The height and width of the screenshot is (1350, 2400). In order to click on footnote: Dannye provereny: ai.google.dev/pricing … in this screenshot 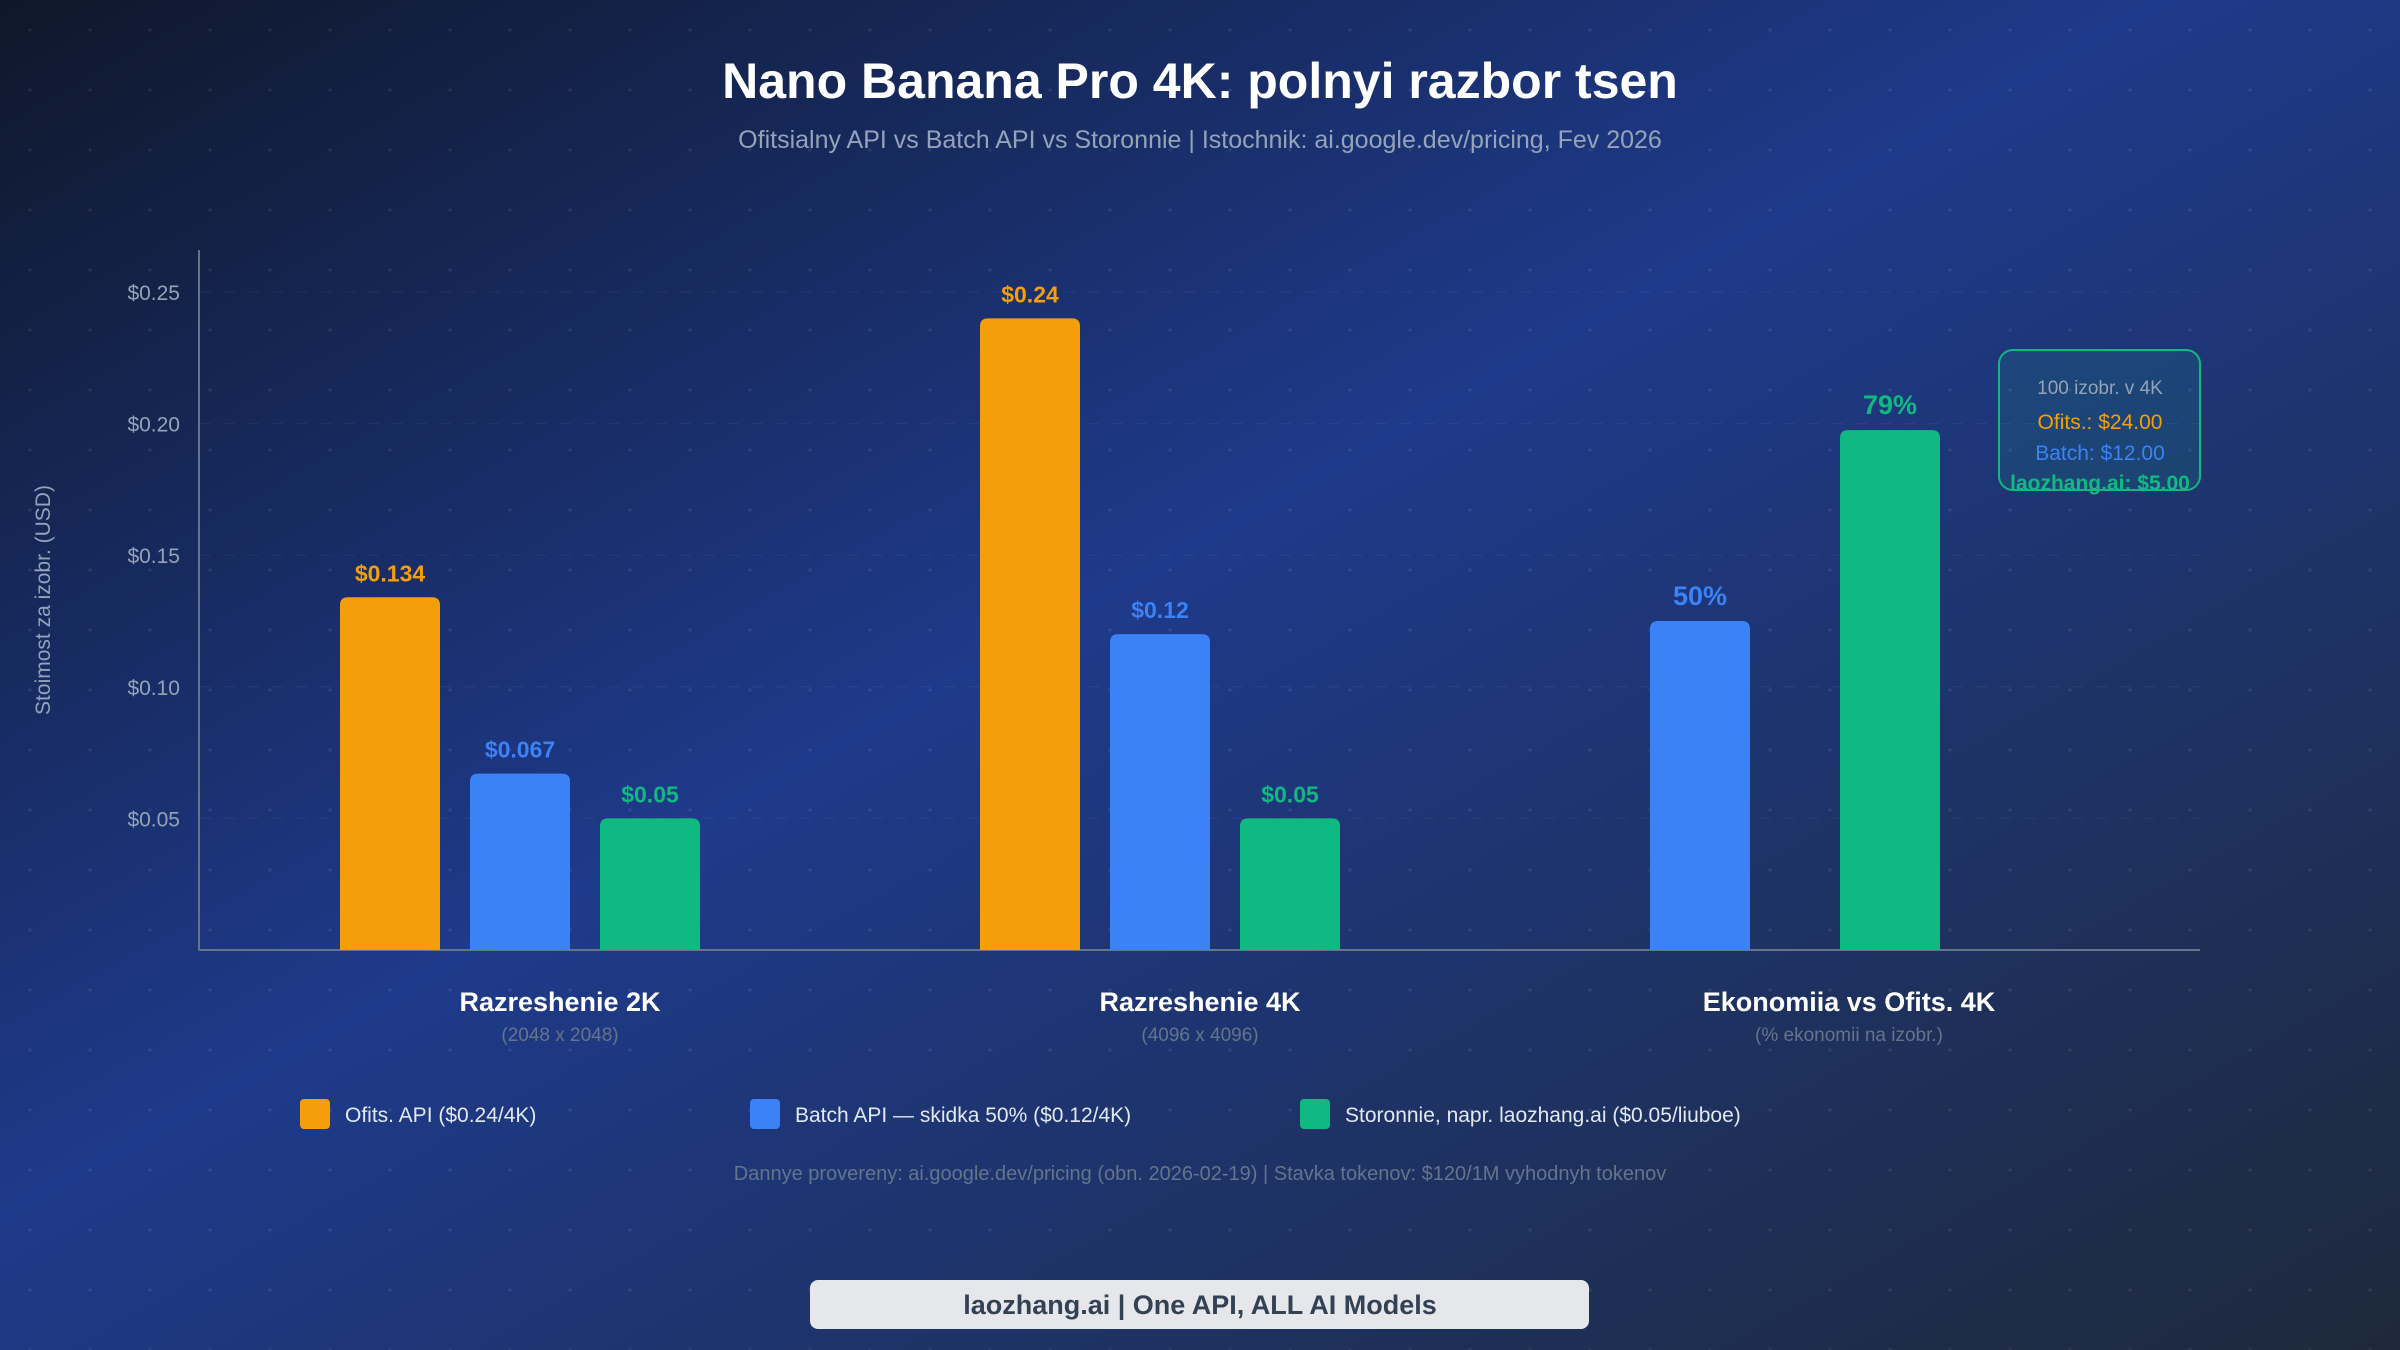, I will do `click(1200, 1174)`.